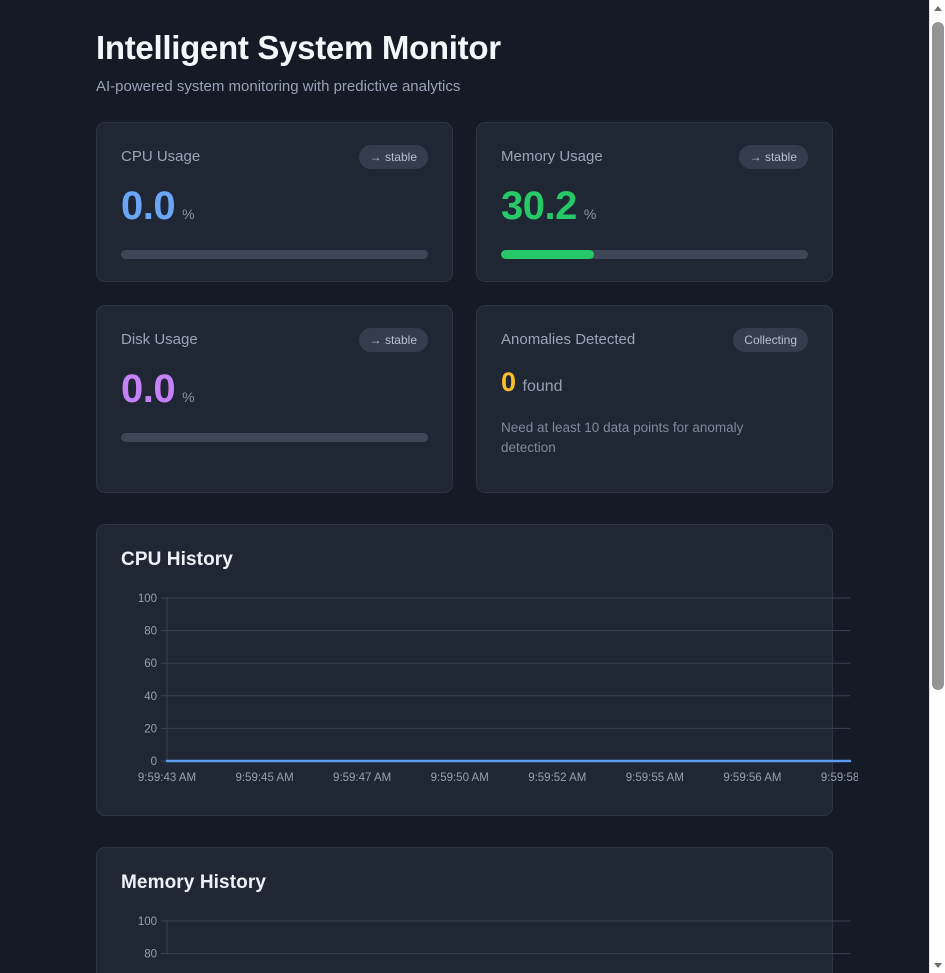  I want to click on chart-area-memory-history: 80 100, so click(485, 943).